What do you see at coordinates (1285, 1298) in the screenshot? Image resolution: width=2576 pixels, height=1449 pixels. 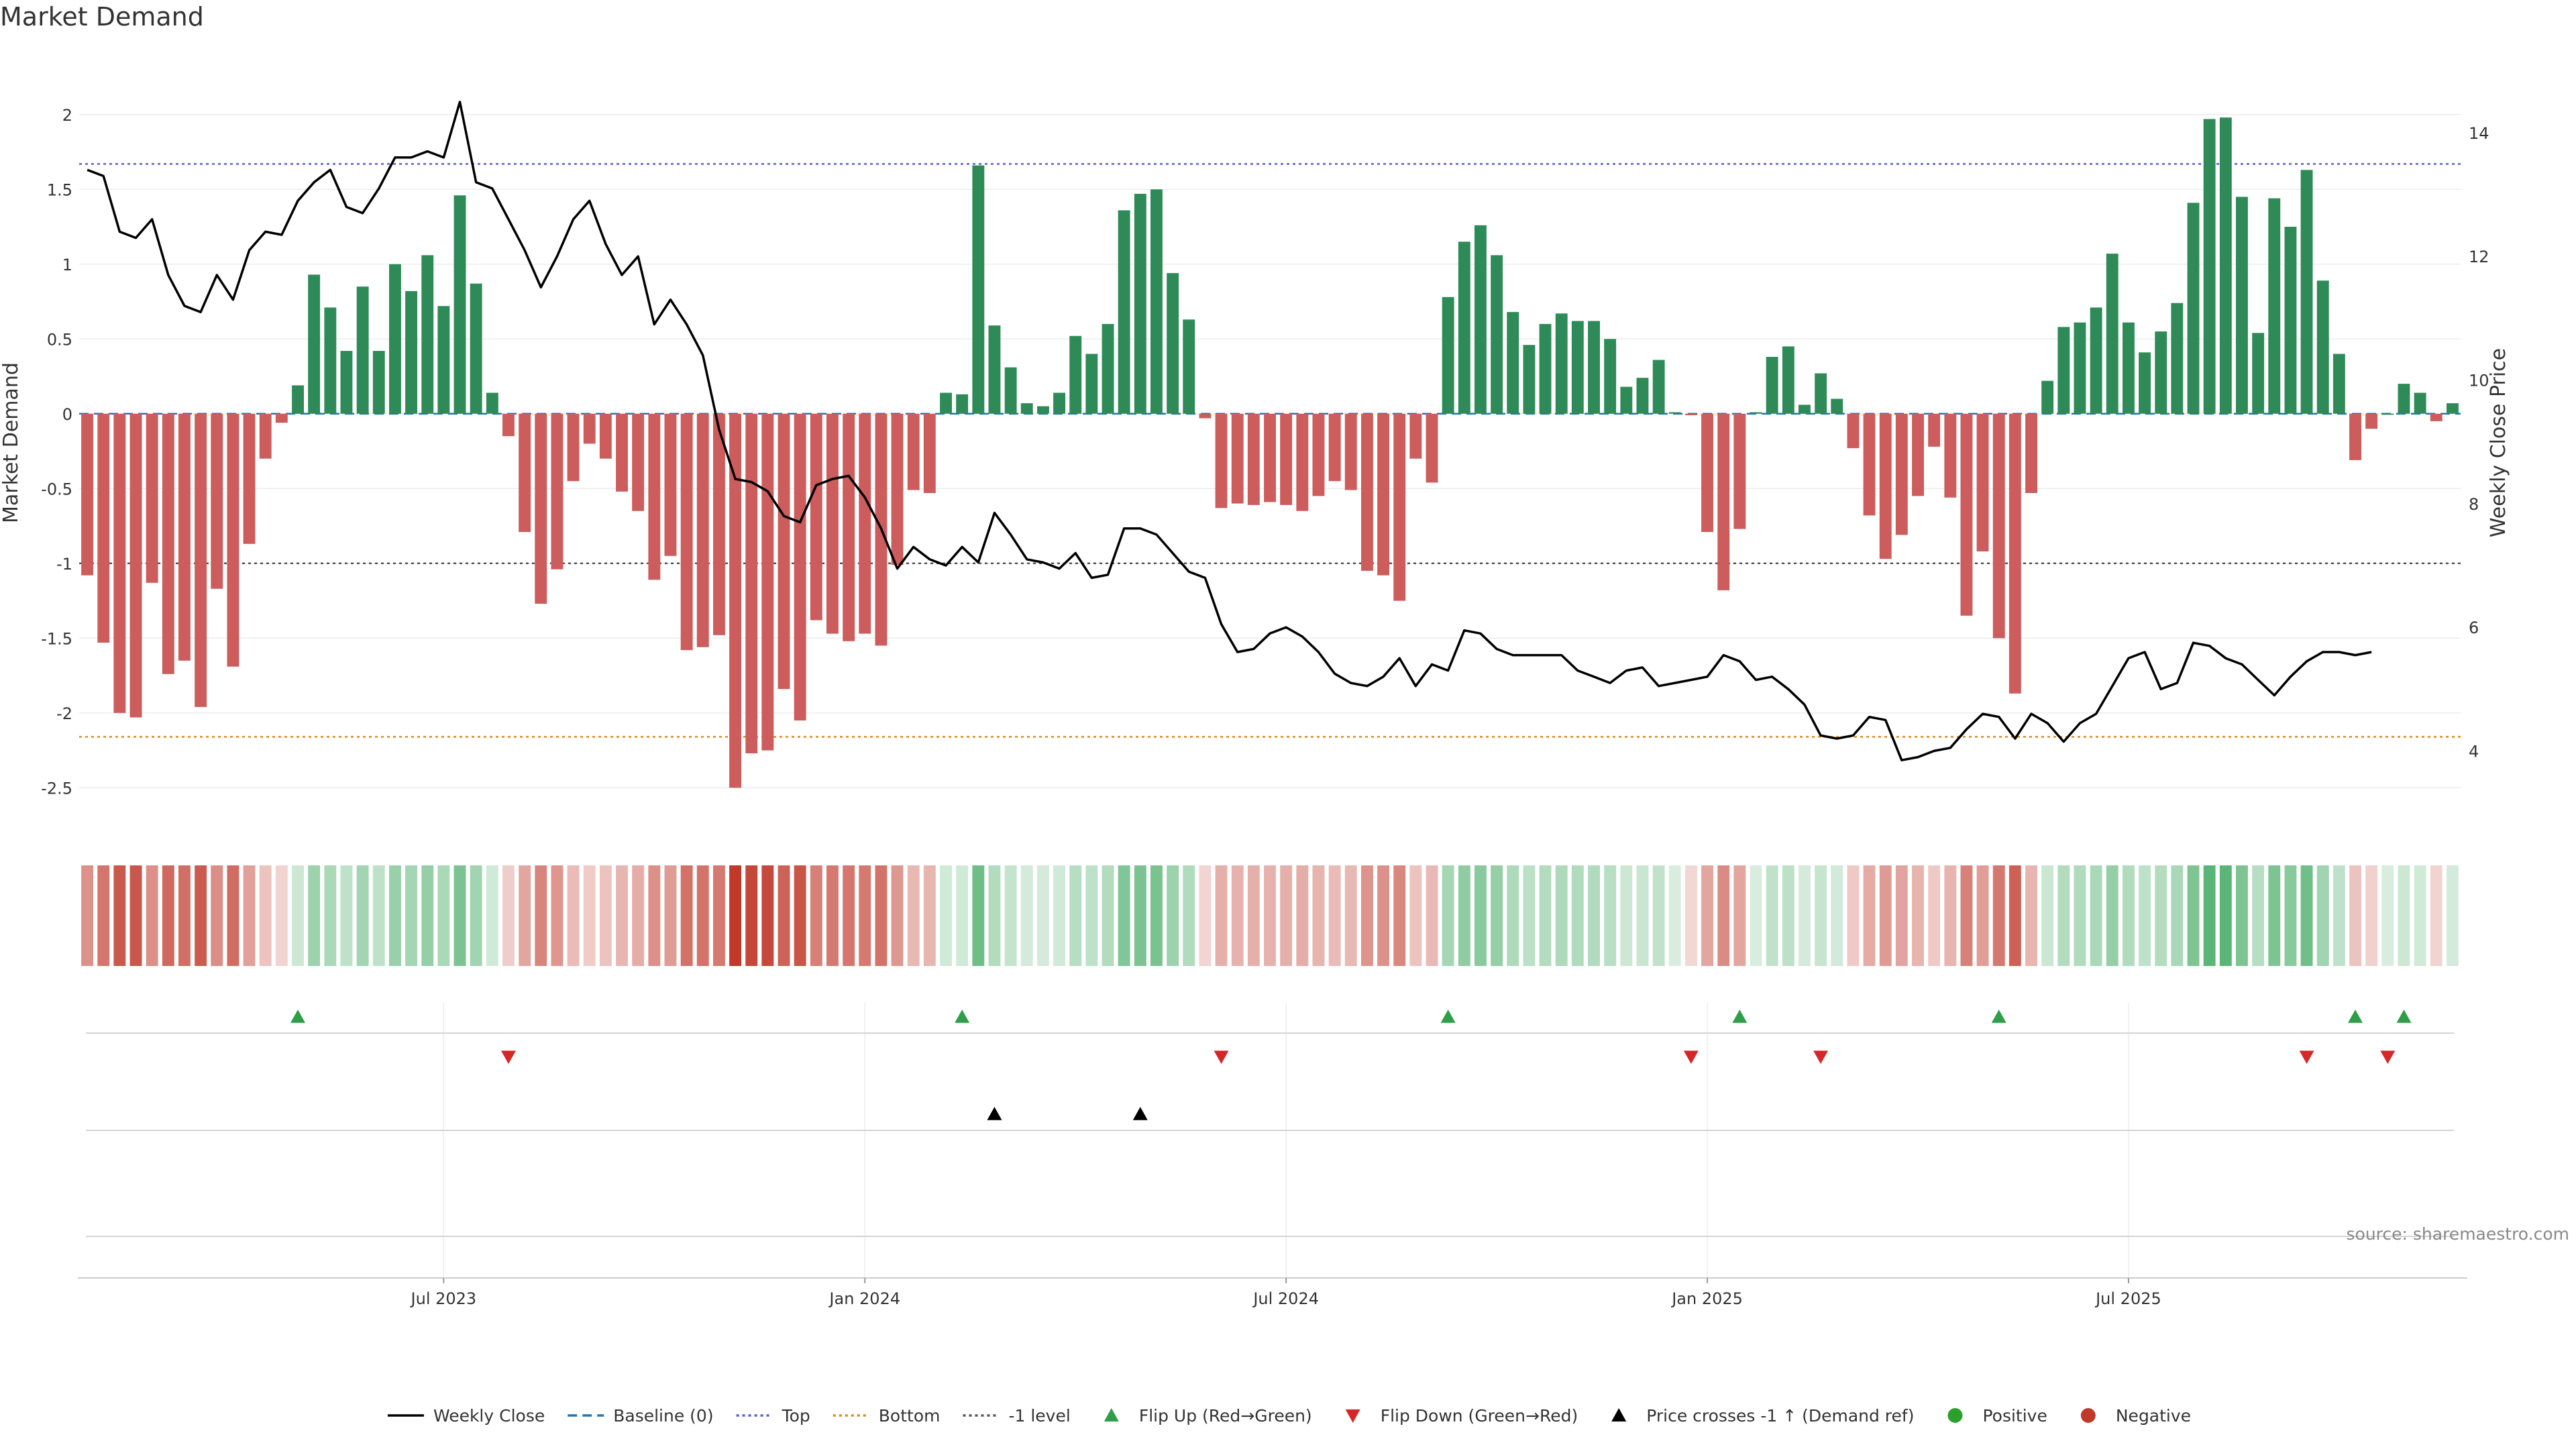 I see `x-tick-label: Jul 2024` at bounding box center [1285, 1298].